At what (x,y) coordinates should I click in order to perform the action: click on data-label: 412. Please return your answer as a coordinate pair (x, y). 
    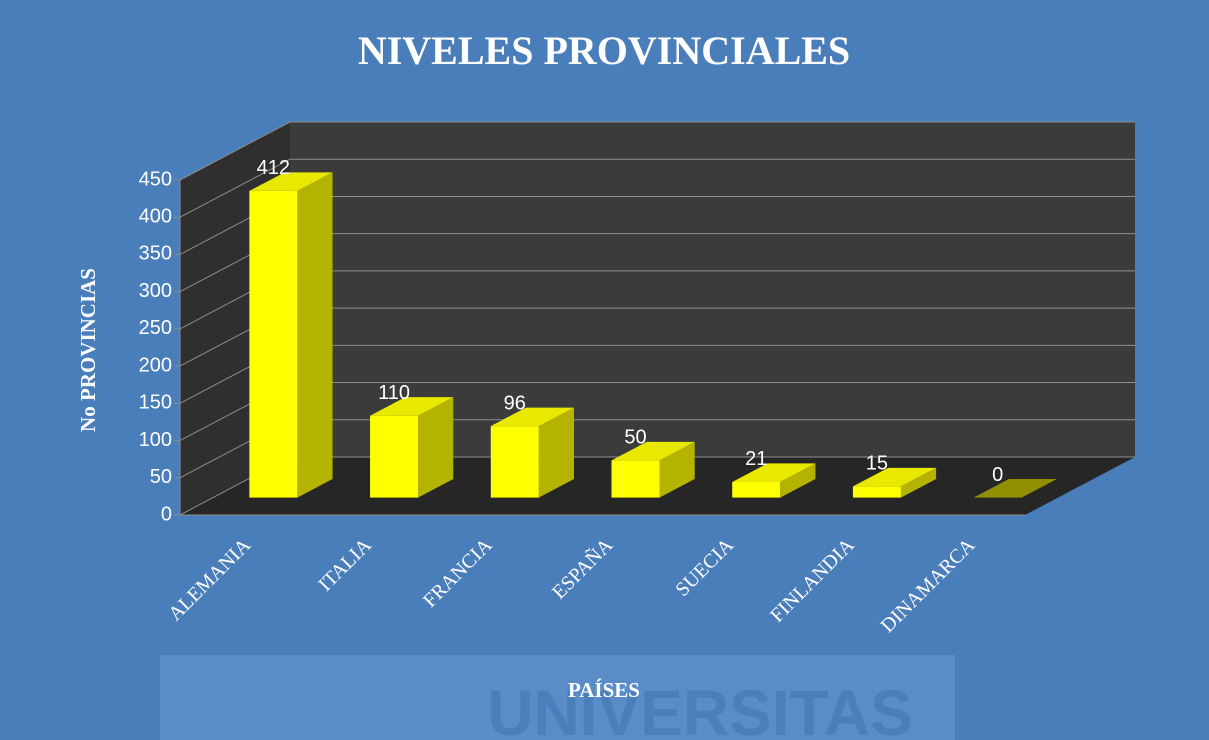
    Looking at the image, I should click on (273, 168).